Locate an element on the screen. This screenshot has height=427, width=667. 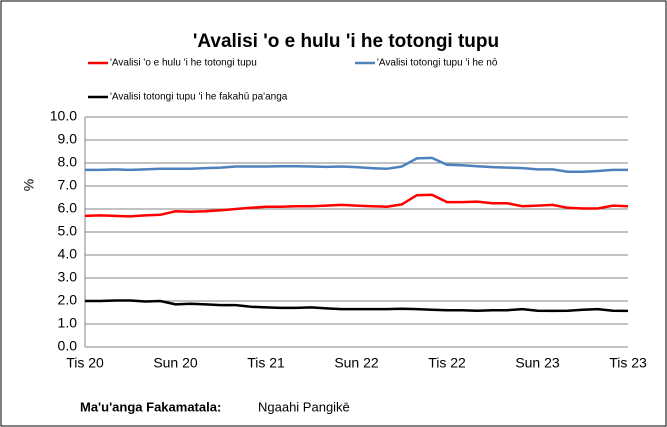
y-tick-label: 1.0 is located at coordinates (68, 323).